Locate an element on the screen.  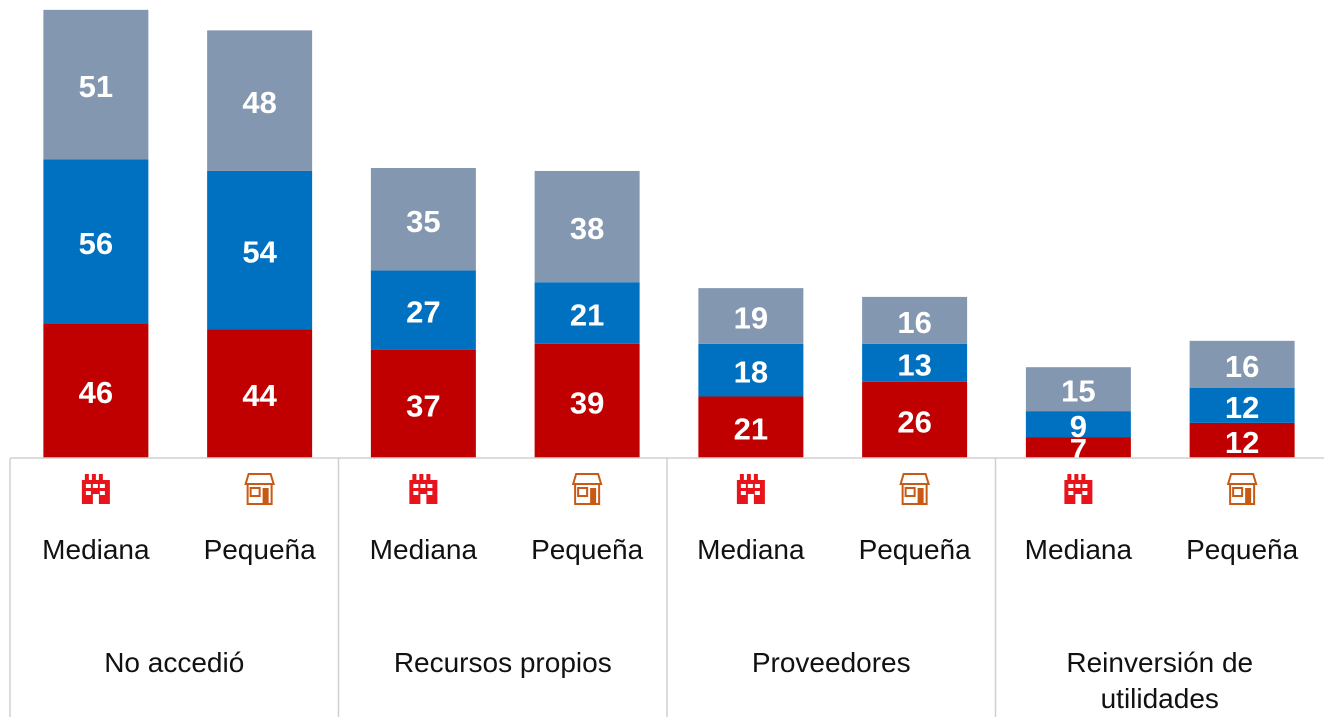
value-label: 44 is located at coordinates (259, 395).